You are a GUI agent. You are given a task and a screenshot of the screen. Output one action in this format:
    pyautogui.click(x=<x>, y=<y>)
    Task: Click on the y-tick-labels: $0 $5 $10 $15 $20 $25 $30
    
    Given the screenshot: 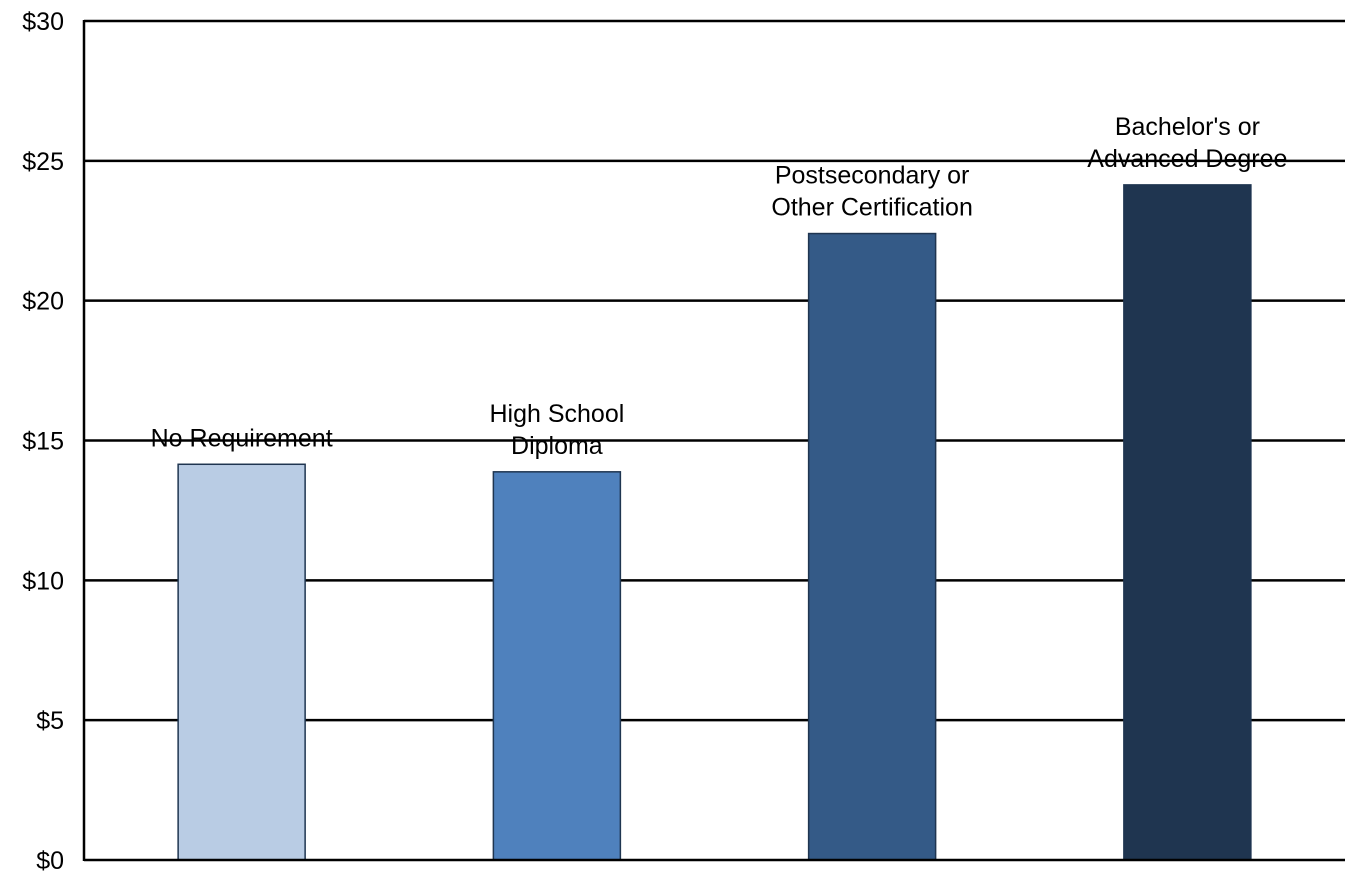 What is the action you would take?
    pyautogui.click(x=43, y=439)
    